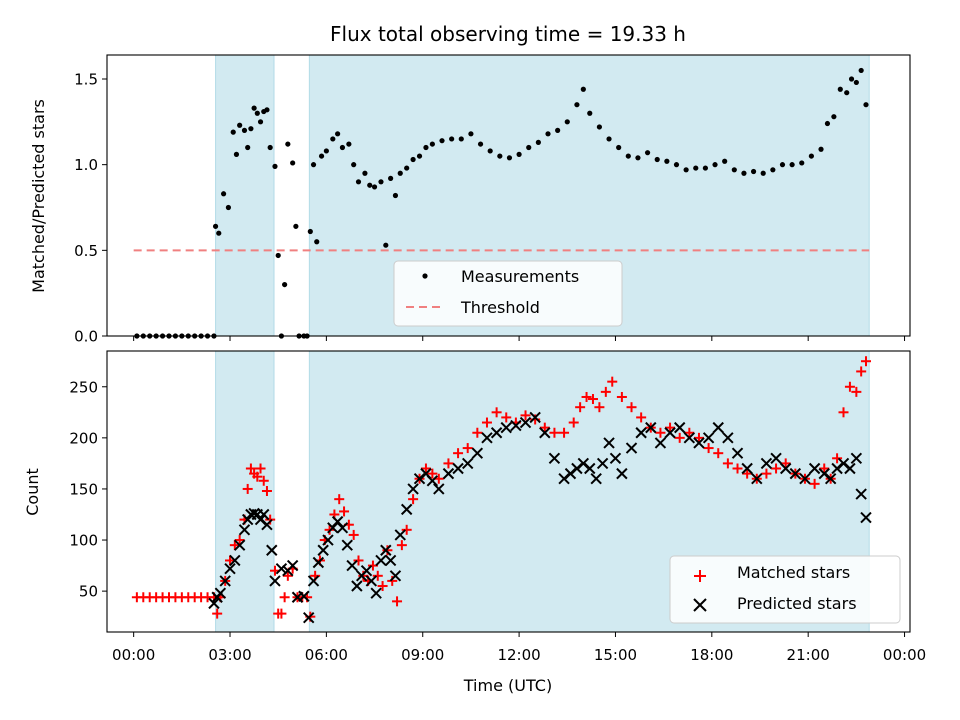  I want to click on x-tick-label: 00:00, so click(904, 655).